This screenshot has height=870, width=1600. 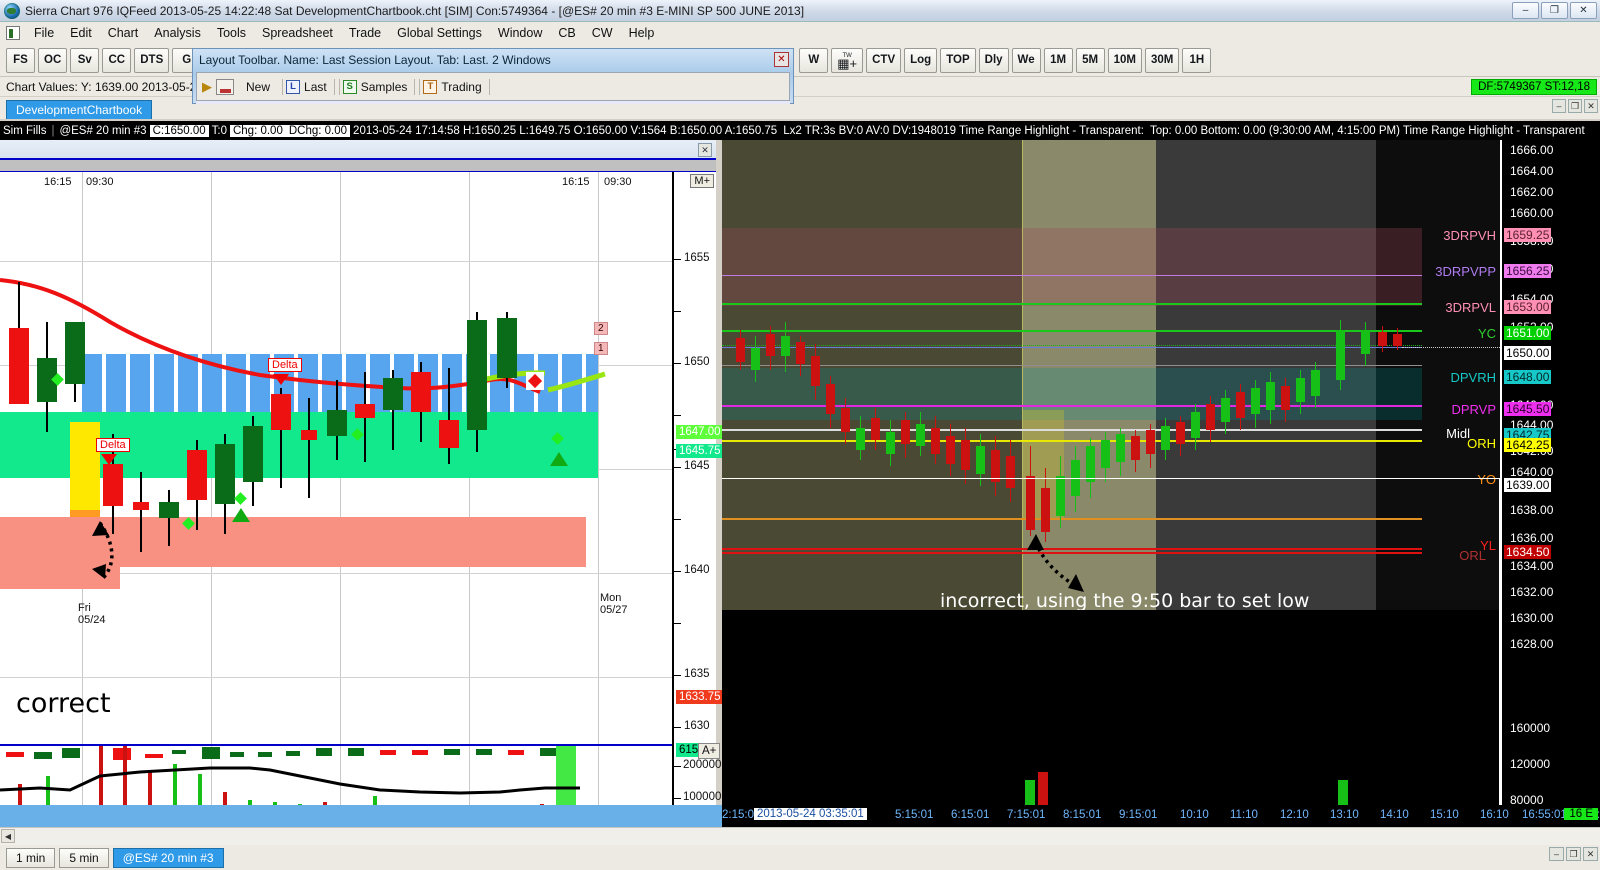 What do you see at coordinates (1072, 549) in the screenshot?
I see `right-line-yl` at bounding box center [1072, 549].